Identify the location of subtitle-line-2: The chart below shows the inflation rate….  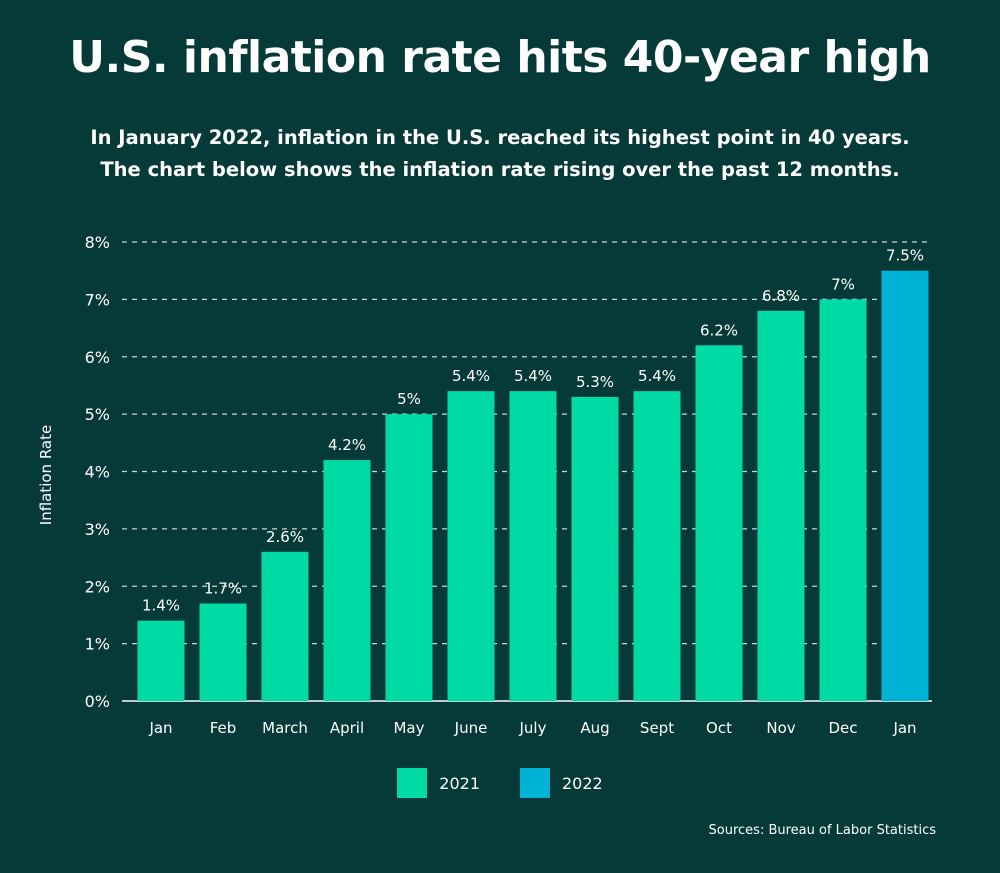
(500, 169).